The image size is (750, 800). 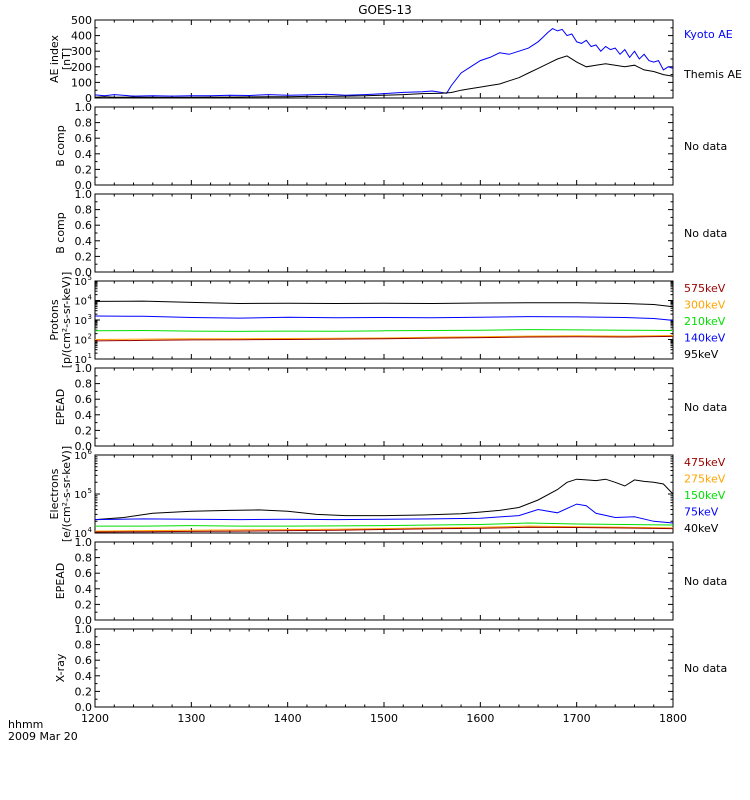 What do you see at coordinates (84, 707) in the screenshot?
I see `xray-y-tick-label: 0.0` at bounding box center [84, 707].